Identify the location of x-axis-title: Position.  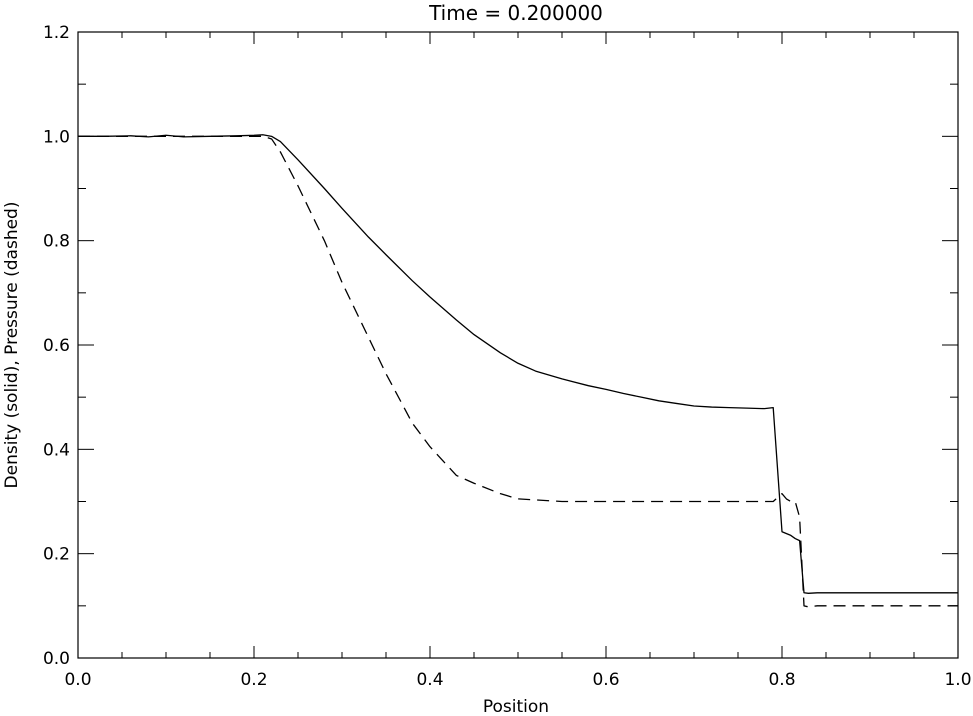
(516, 706).